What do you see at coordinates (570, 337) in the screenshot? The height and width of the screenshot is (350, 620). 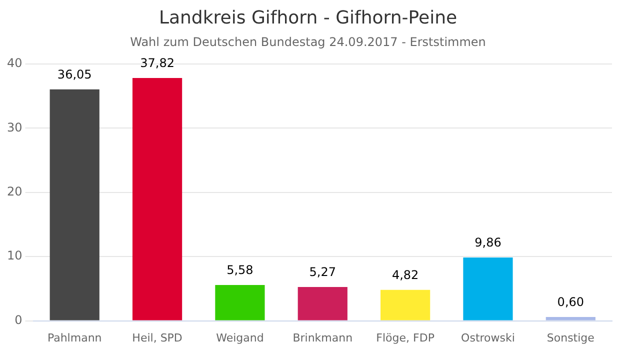 I see `x-tick-label: Sonstige` at bounding box center [570, 337].